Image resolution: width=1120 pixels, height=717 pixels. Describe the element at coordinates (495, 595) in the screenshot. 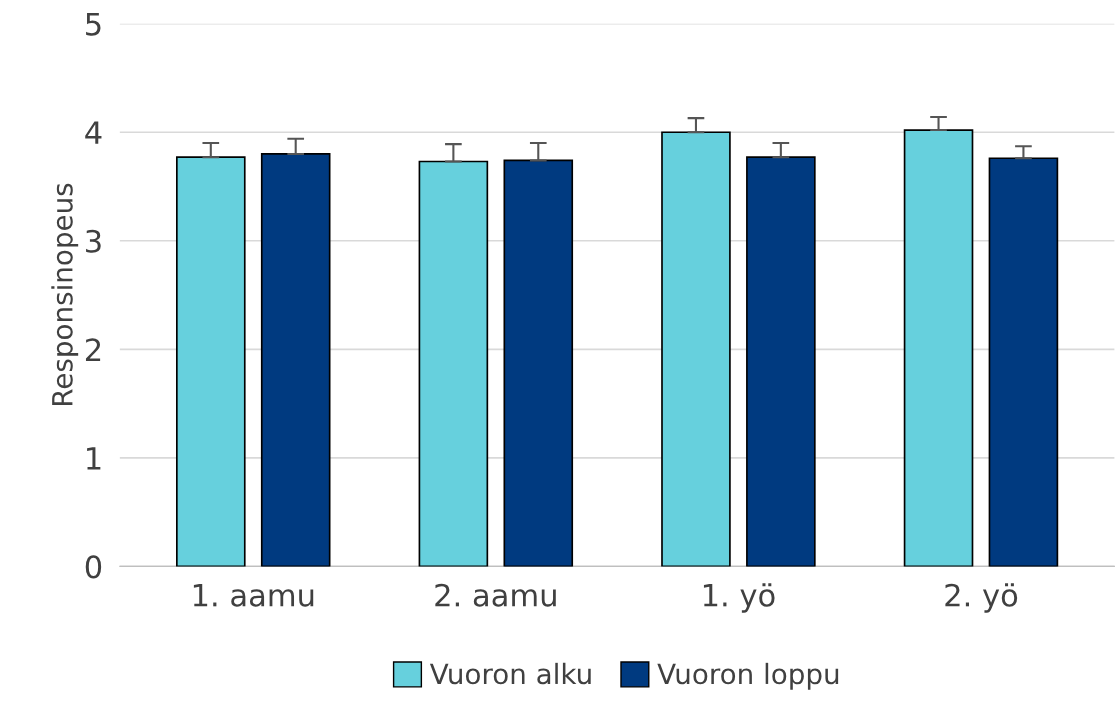

I see `x-tick-label: 2. aamu` at that location.